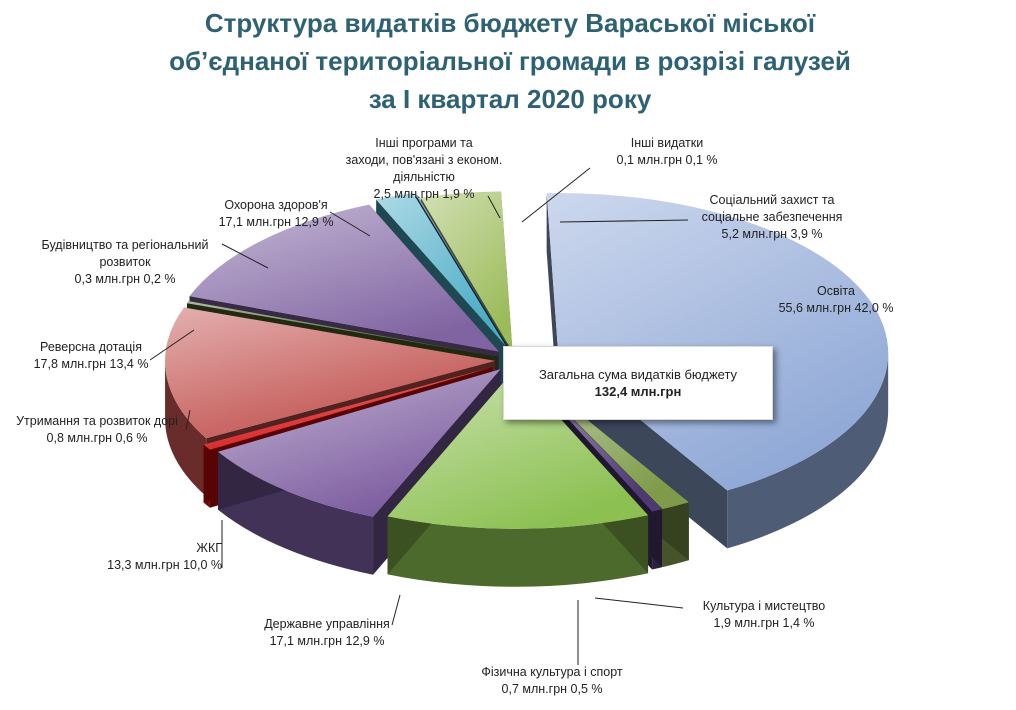 The image size is (1016, 710). Describe the element at coordinates (327, 633) in the screenshot. I see `slice-label: Державне управління 17,1 млн.грн 12,9 %` at that location.